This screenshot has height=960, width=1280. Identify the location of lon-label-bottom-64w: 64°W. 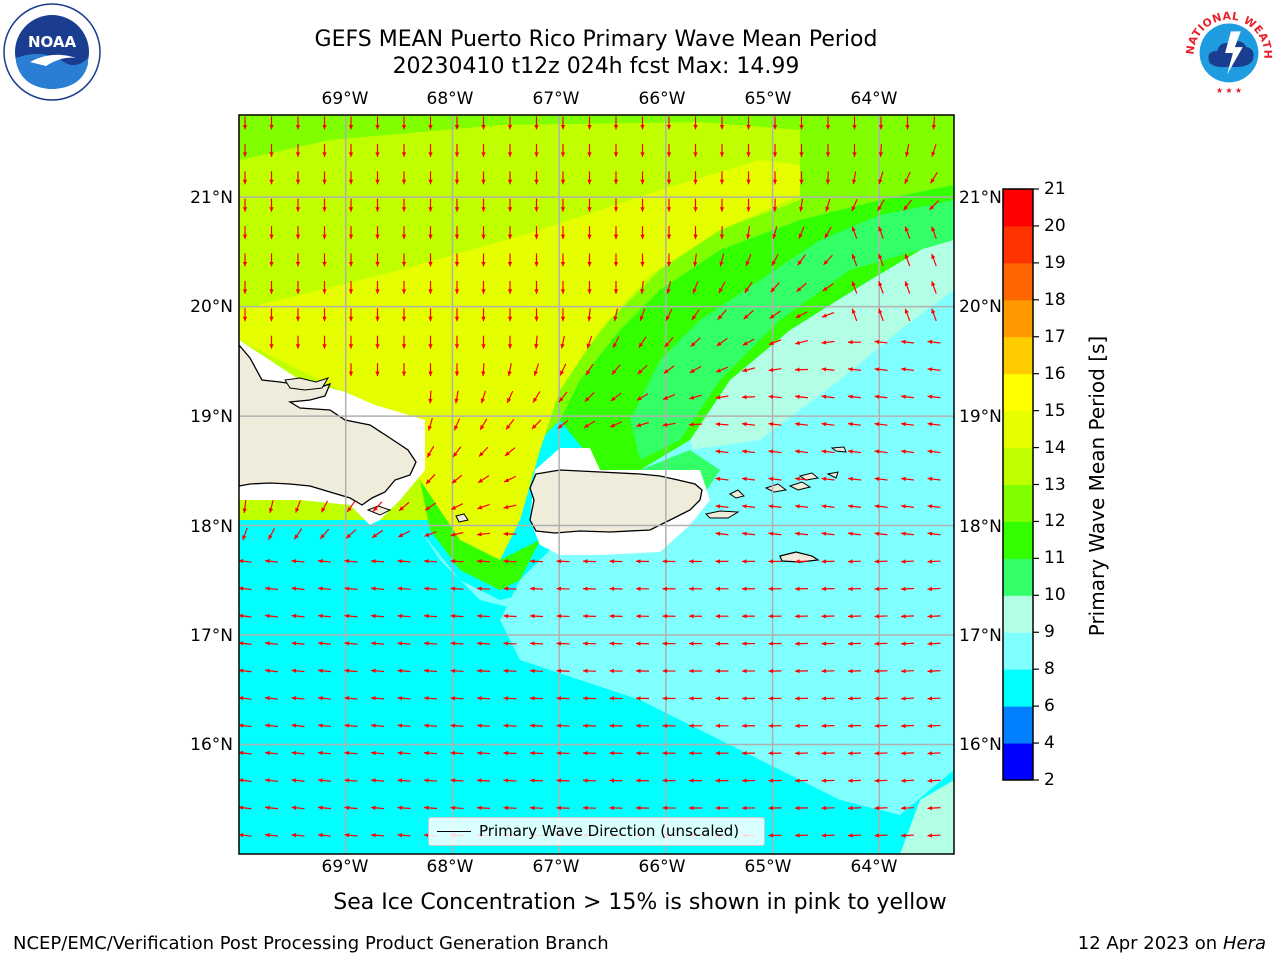
(874, 867).